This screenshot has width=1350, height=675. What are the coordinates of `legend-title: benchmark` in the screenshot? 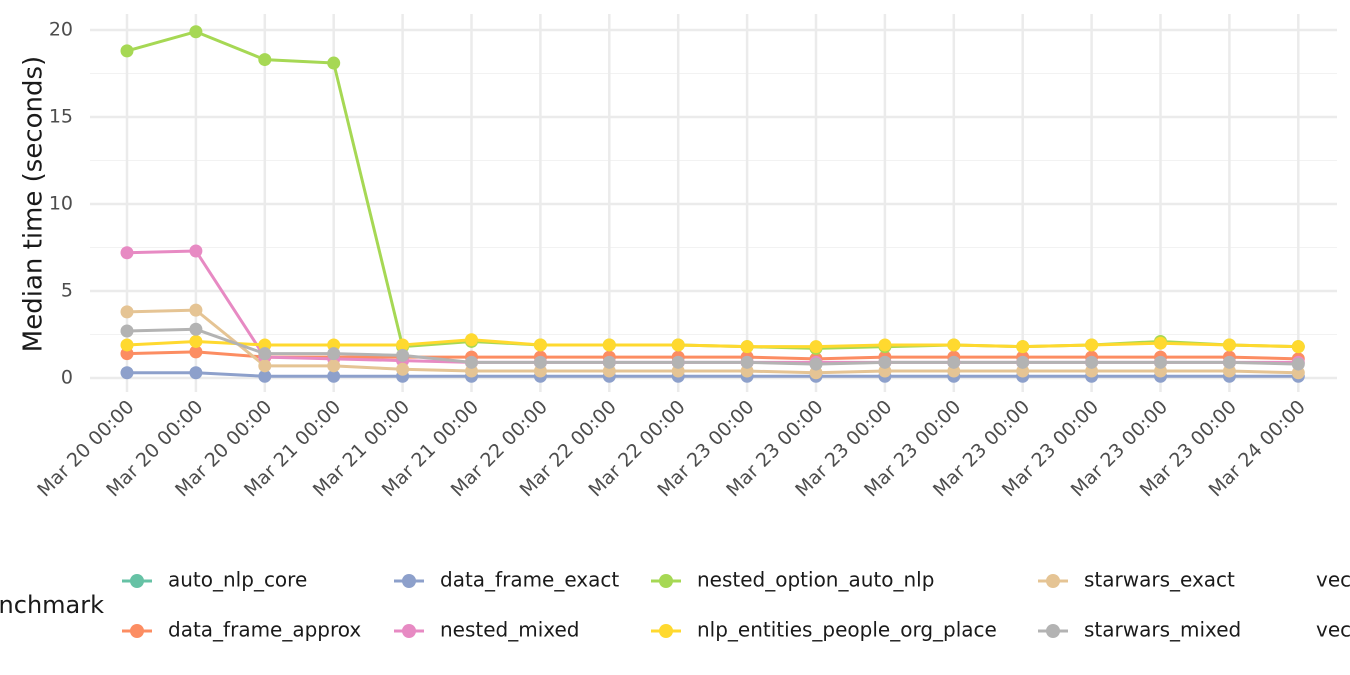 It's located at (52, 605).